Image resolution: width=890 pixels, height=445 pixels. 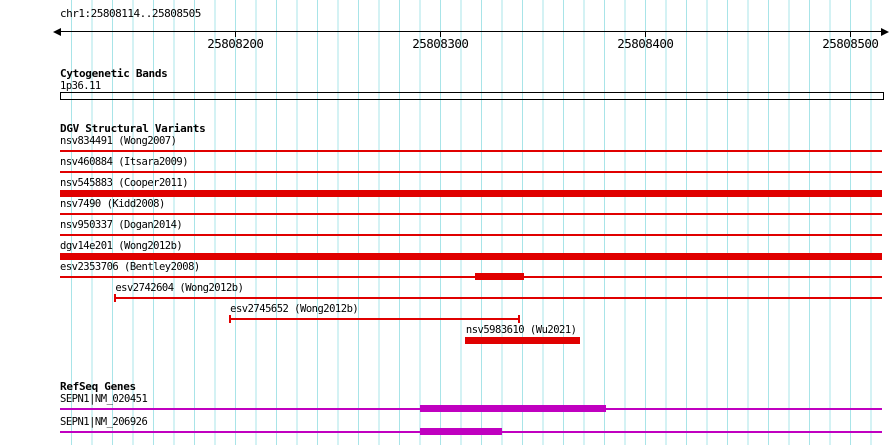 I want to click on feature-label: SEPN1|NM_206926, so click(x=104, y=422).